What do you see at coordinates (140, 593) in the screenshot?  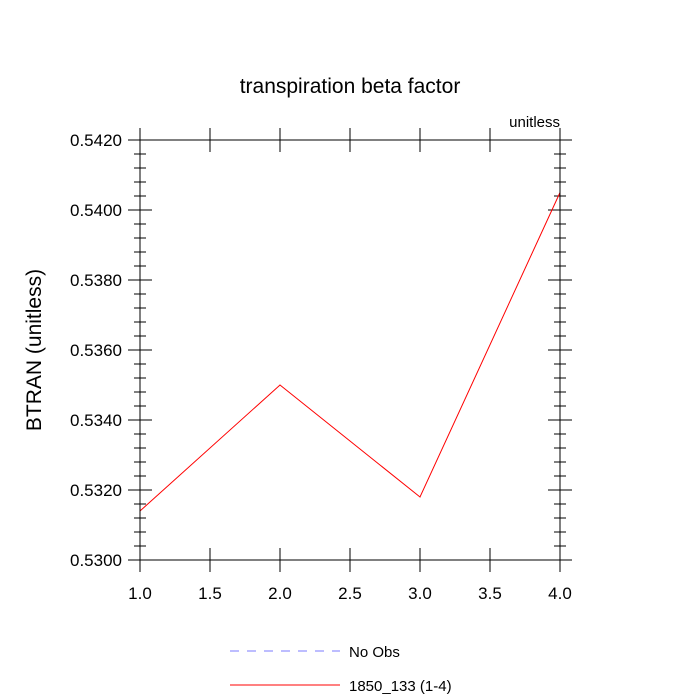 I see `x-tick-label: 1.0` at bounding box center [140, 593].